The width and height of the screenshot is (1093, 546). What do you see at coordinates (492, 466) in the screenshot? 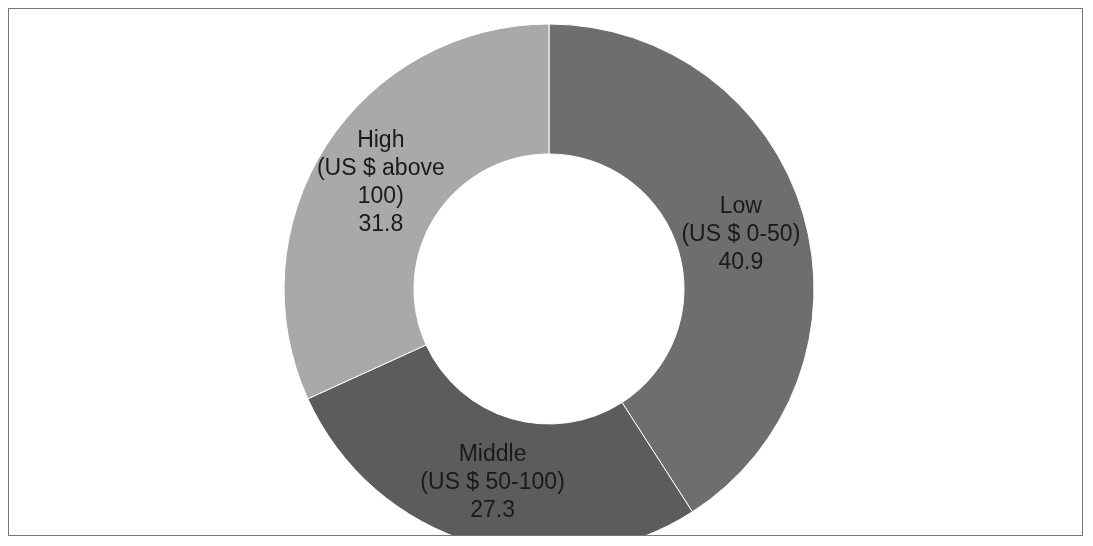
I see `slice-label: Middle (US $ 50-100)` at bounding box center [492, 466].